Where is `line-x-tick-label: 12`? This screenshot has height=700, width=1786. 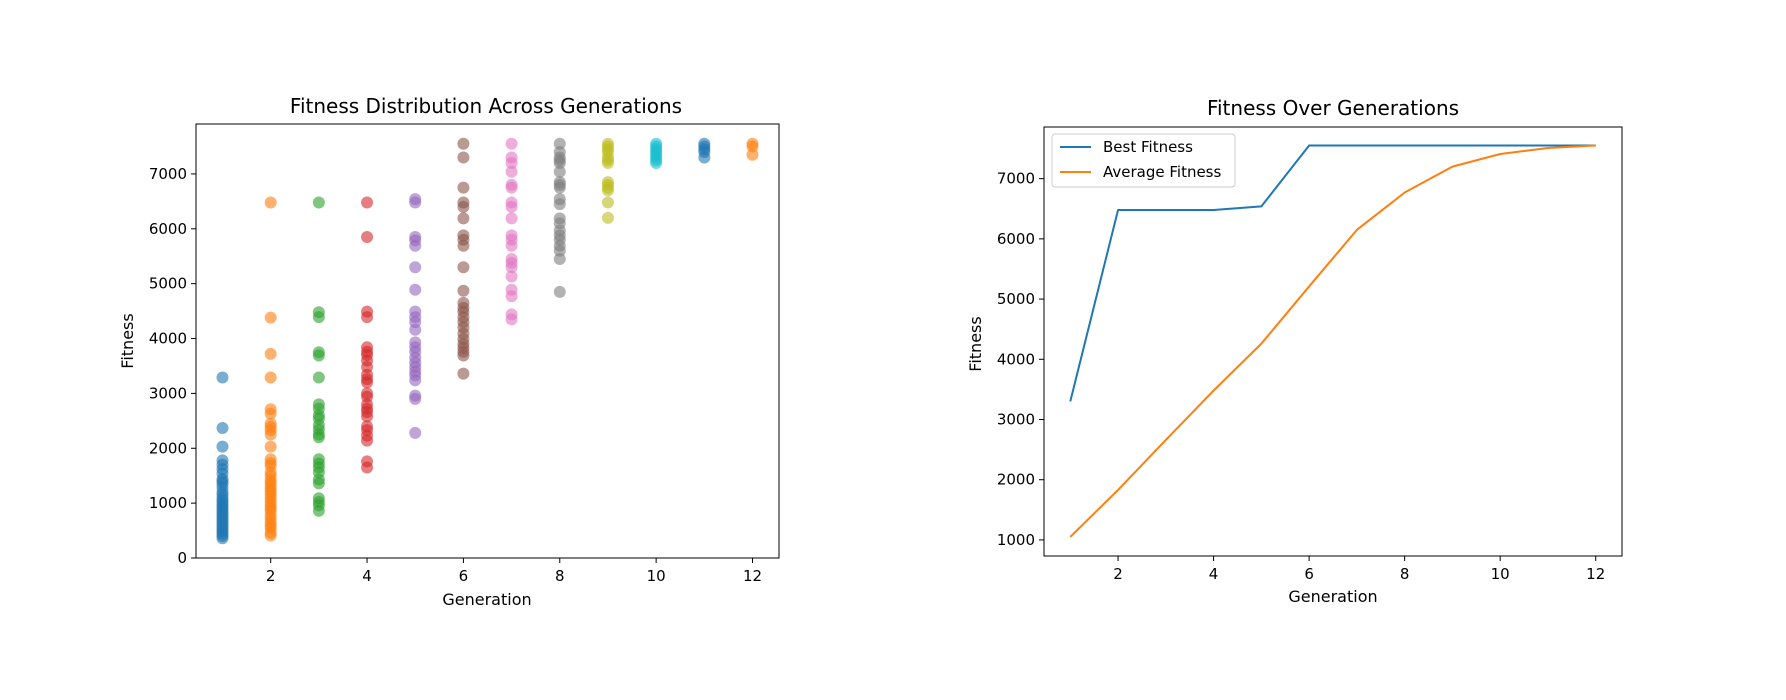
line-x-tick-label: 12 is located at coordinates (1595, 574).